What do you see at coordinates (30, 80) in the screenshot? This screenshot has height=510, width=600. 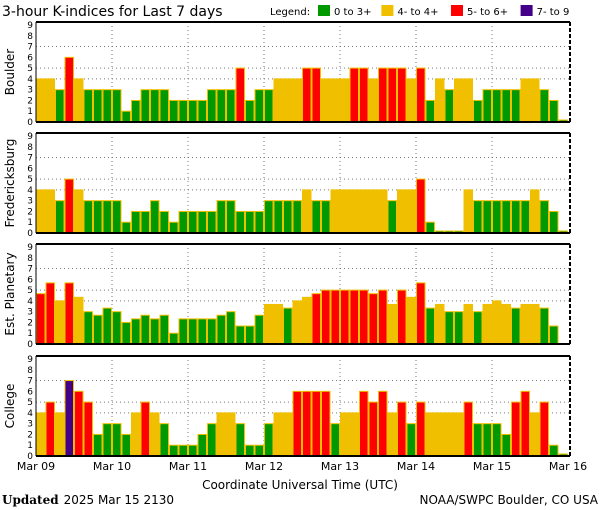 I see `y-tick-label: 4` at bounding box center [30, 80].